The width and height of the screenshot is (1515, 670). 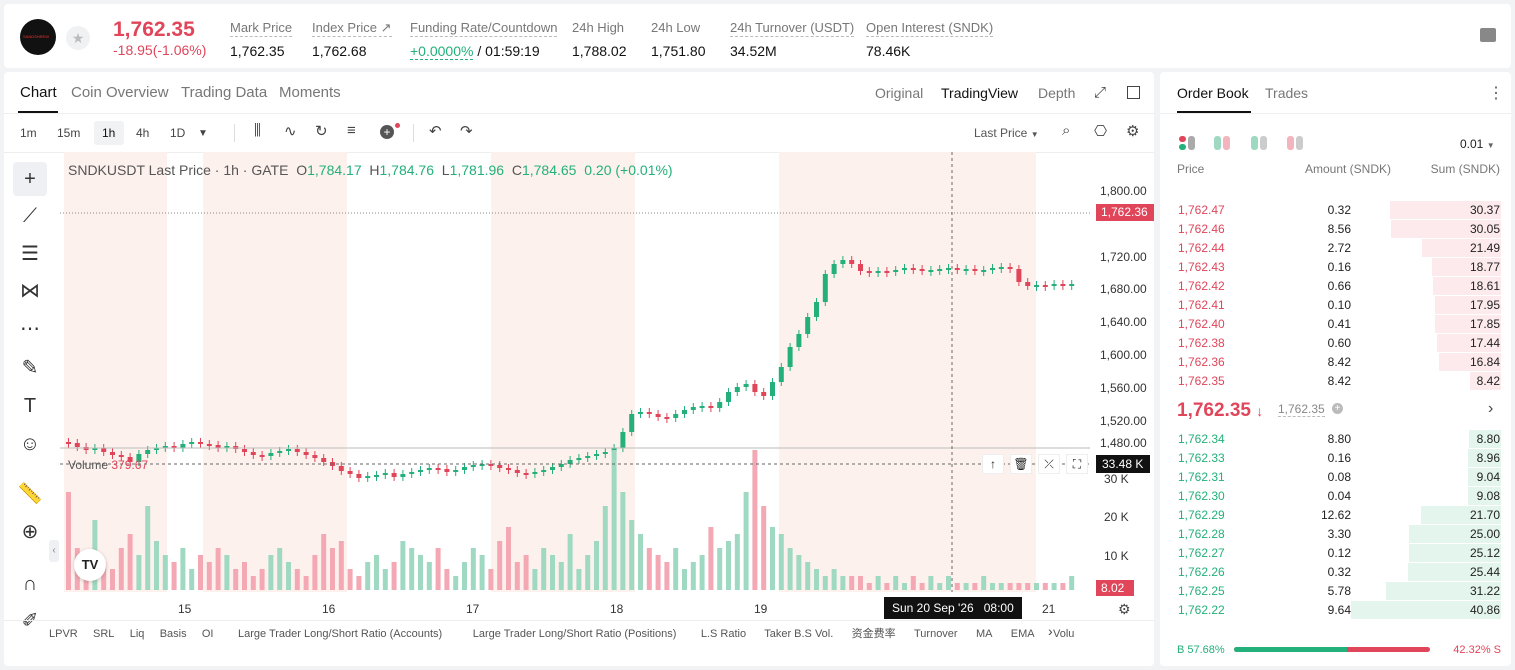 What do you see at coordinates (1100, 92) in the screenshot?
I see `expand-icon: ⤢` at bounding box center [1100, 92].